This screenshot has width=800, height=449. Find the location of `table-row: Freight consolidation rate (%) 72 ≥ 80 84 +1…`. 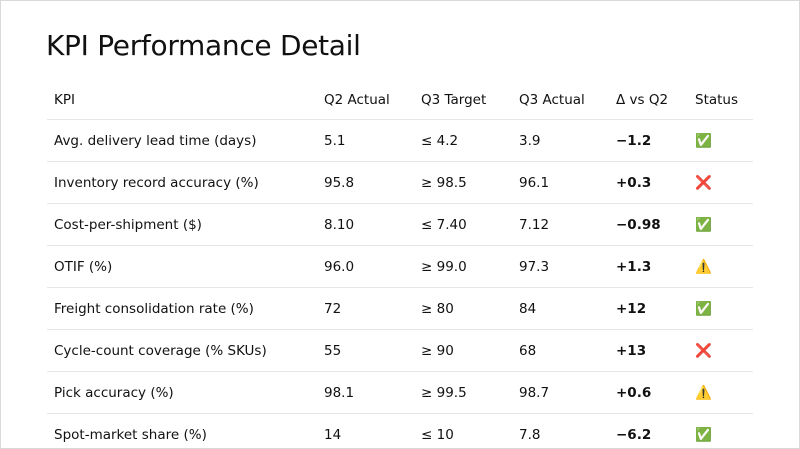

table-row: Freight consolidation rate (%) 72 ≥ 80 84 +1… is located at coordinates (400, 308).